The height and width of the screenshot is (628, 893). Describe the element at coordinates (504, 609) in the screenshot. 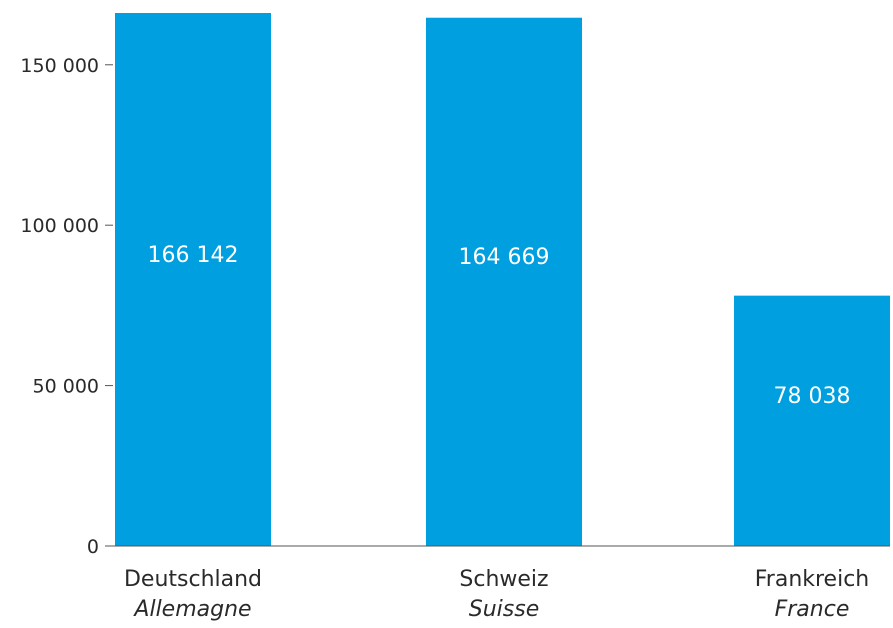

I see `x-category-sublabel: Suisse` at that location.